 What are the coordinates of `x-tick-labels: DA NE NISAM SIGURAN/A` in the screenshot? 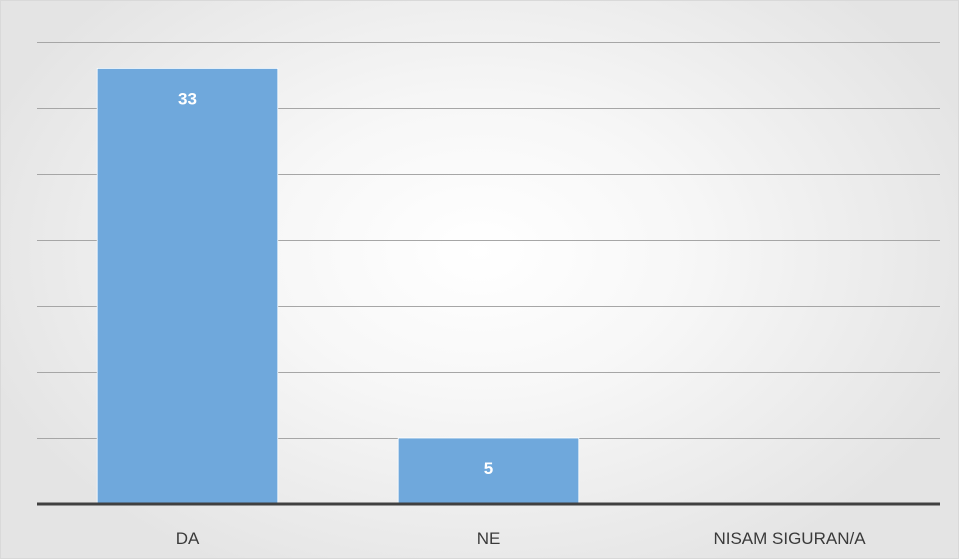 It's located at (521, 538).